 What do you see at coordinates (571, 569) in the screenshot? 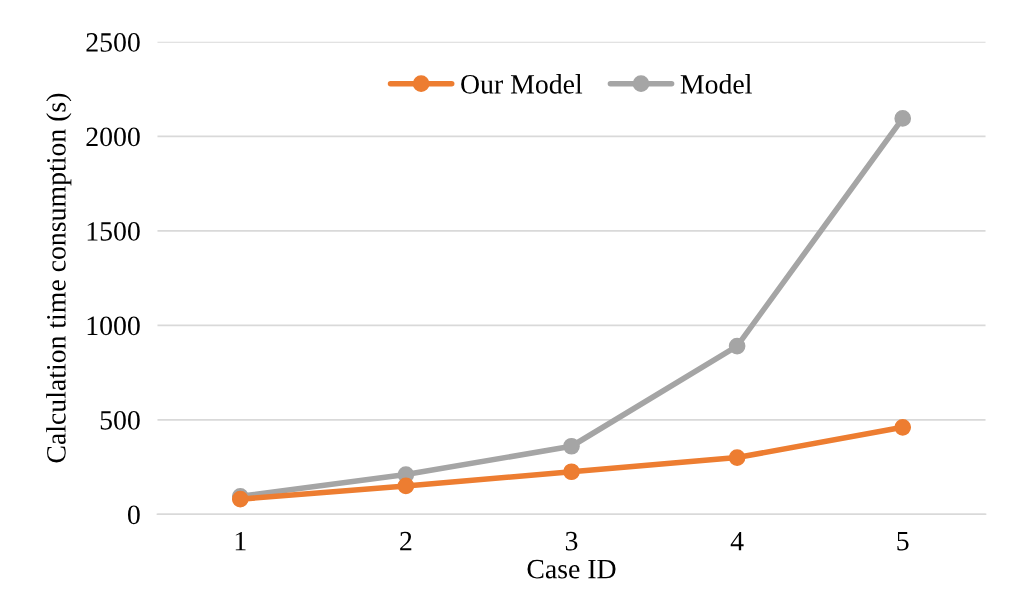
I see `x-axis-title: Case ID` at bounding box center [571, 569].